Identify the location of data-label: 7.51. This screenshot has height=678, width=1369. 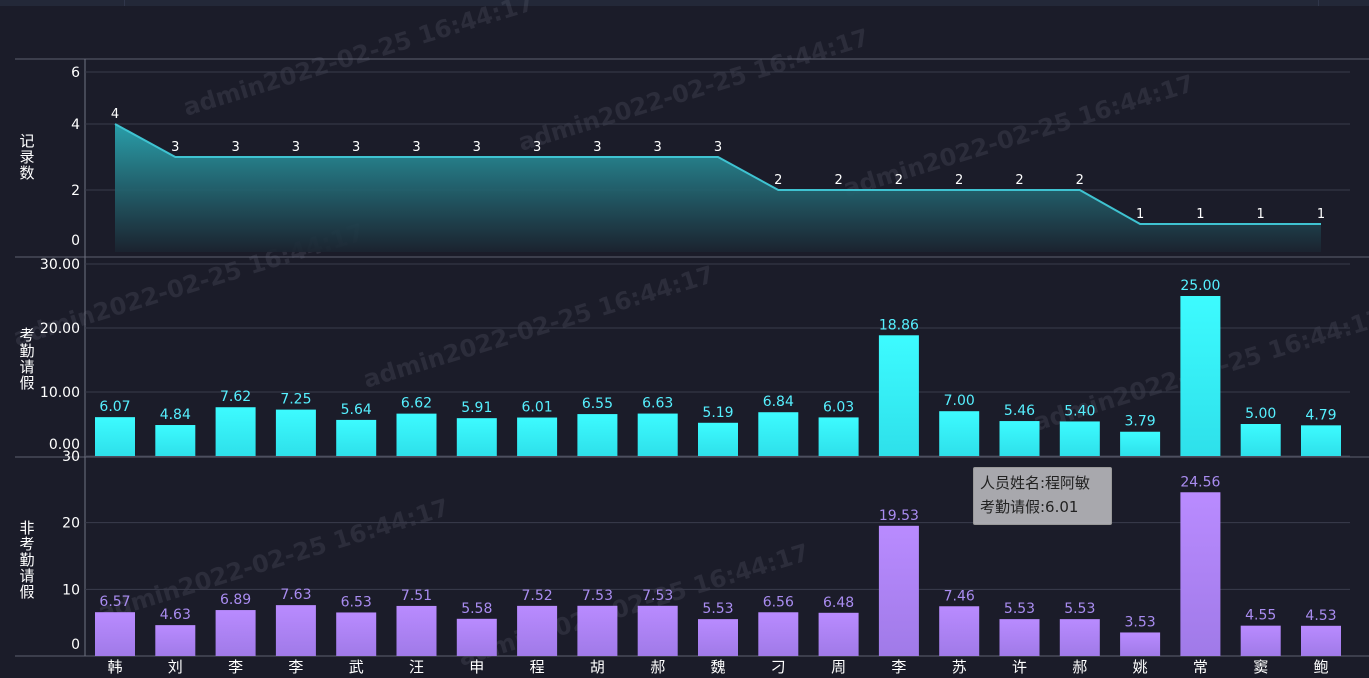
(416, 596).